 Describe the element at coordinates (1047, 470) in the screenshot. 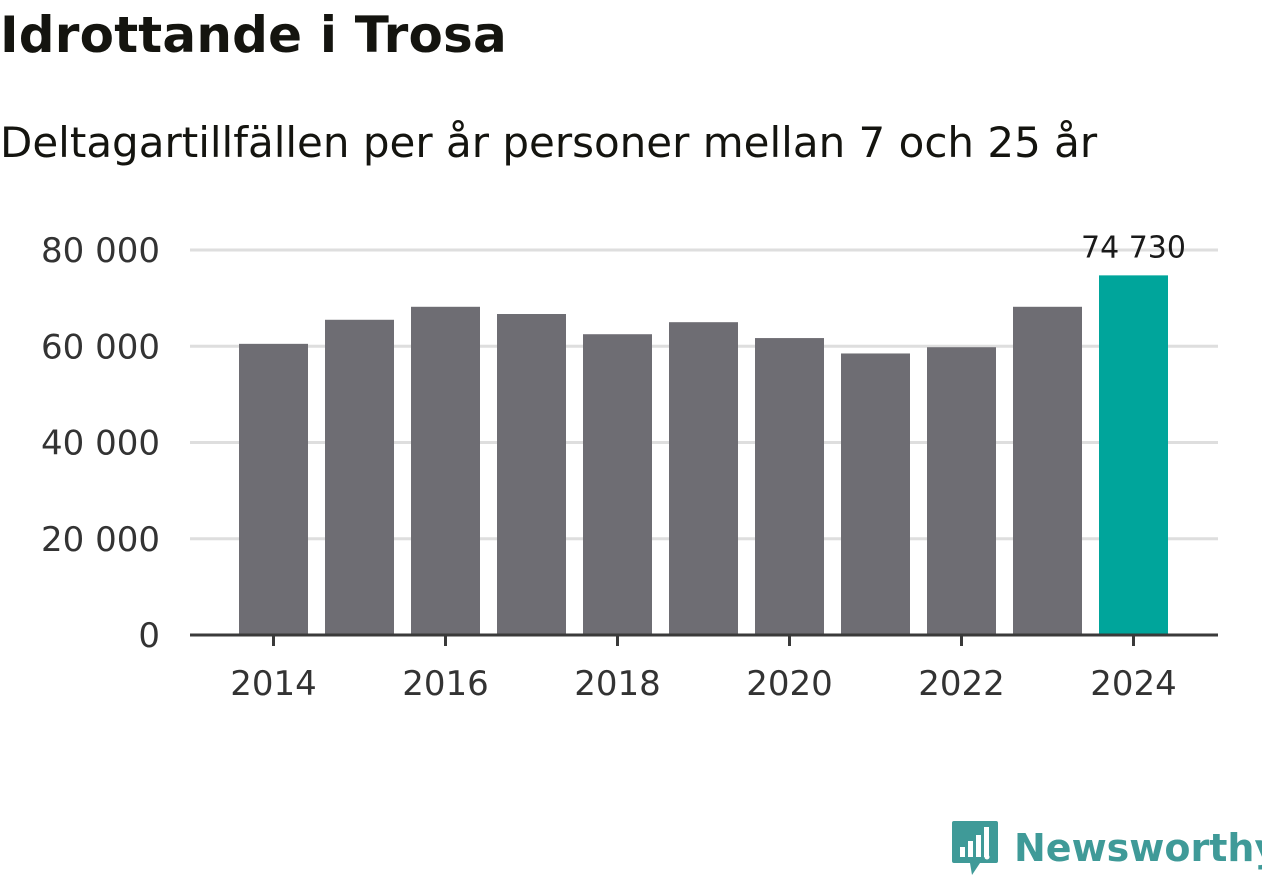

I see `bar-2023` at that location.